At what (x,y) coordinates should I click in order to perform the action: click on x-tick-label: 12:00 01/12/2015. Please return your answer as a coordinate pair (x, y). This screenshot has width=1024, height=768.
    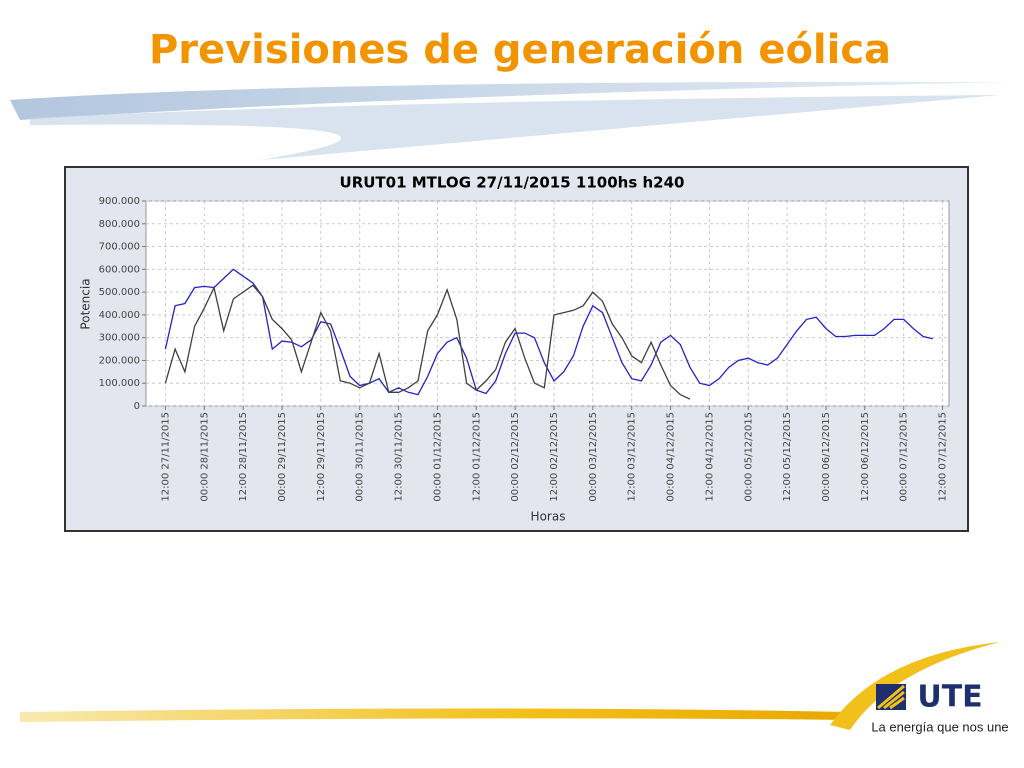
    Looking at the image, I should click on (476, 457).